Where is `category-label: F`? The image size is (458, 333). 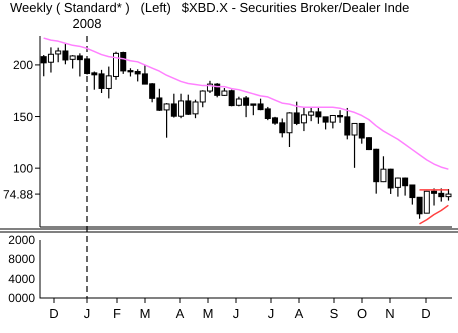 category-label: F is located at coordinates (117, 313).